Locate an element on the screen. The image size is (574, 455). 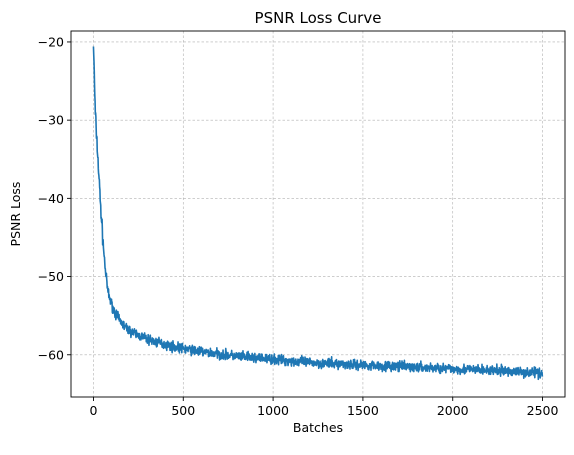
x-tick-label: 1000 is located at coordinates (273, 410).